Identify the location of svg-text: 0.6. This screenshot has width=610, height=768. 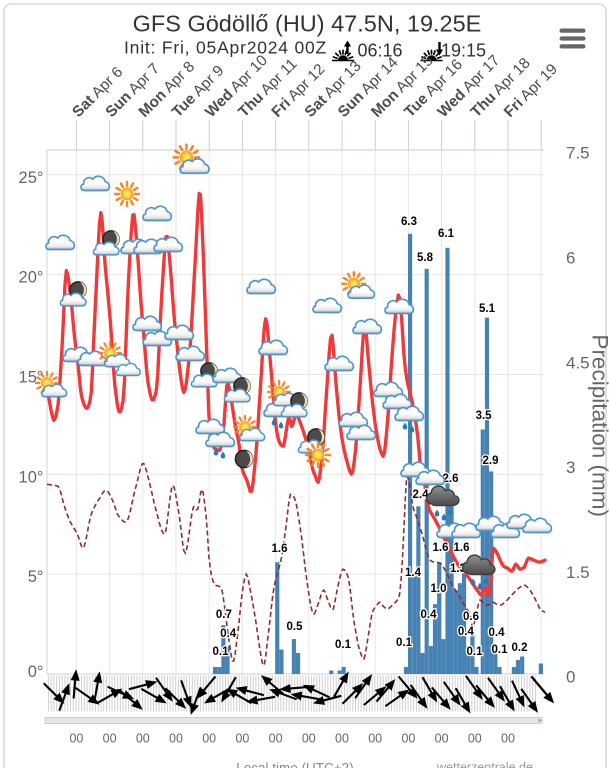
(471, 617).